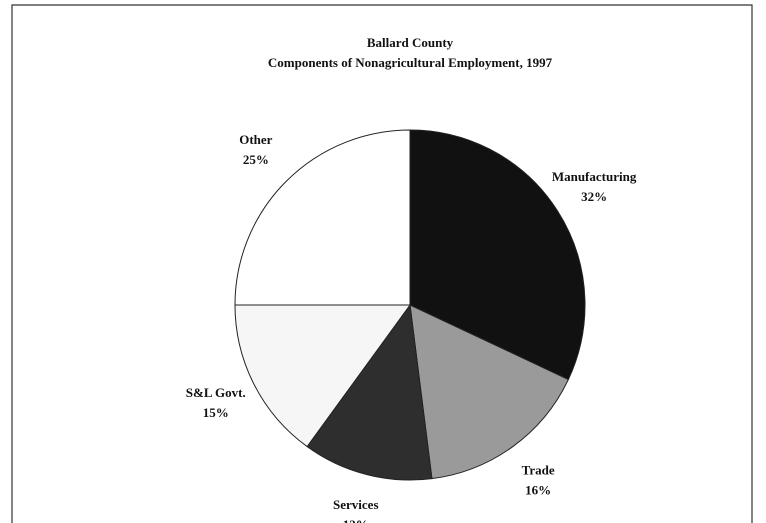 The image size is (766, 523). Describe the element at coordinates (216, 392) in the screenshot. I see `slice-label: S&L Govt.` at that location.